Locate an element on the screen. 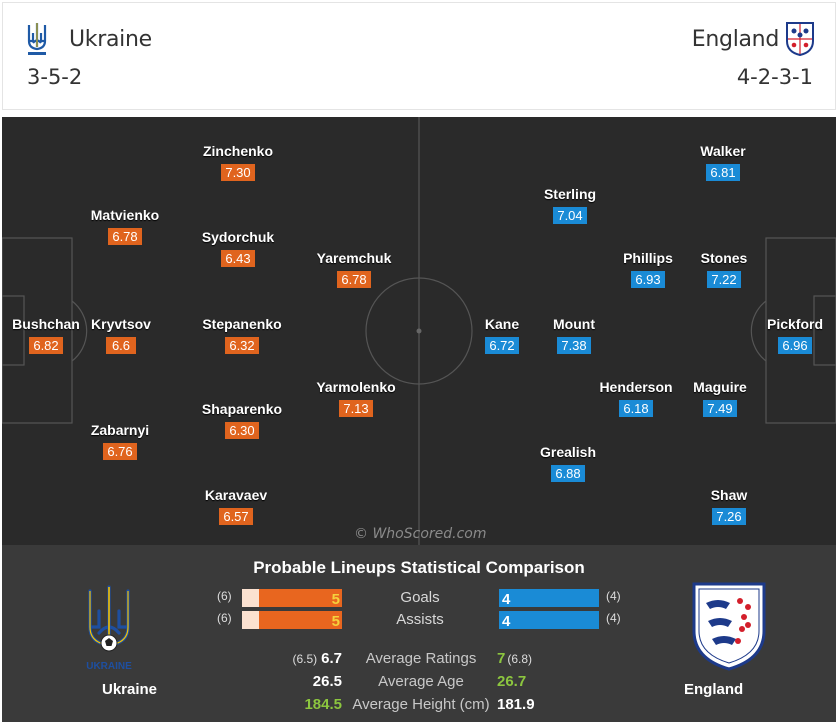 Image resolution: width=840 pixels, height=722 pixels. player-home-11: Yarmolenko 7.13 is located at coordinates (356, 398).